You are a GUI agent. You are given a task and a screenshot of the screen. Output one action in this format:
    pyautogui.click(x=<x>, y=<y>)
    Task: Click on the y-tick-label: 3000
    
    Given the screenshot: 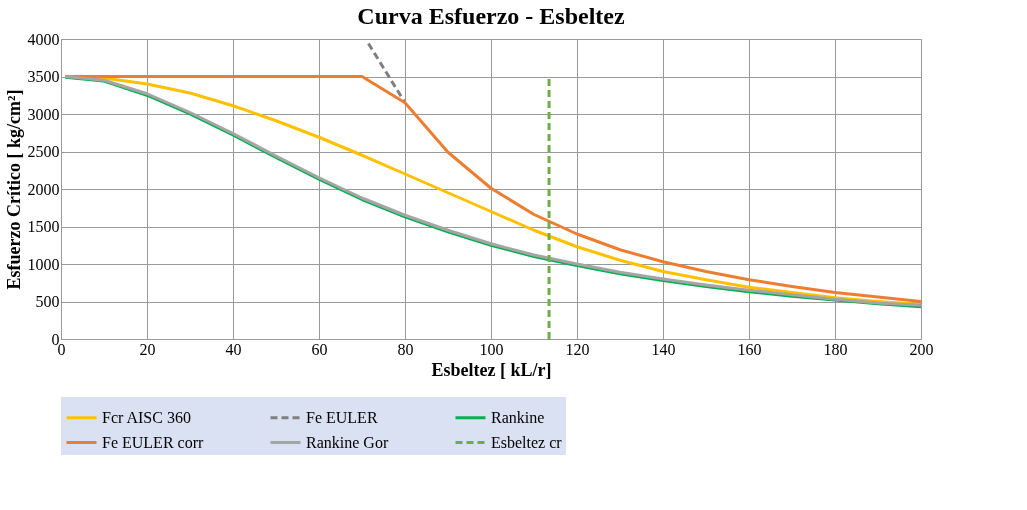 What is the action you would take?
    pyautogui.click(x=43, y=114)
    